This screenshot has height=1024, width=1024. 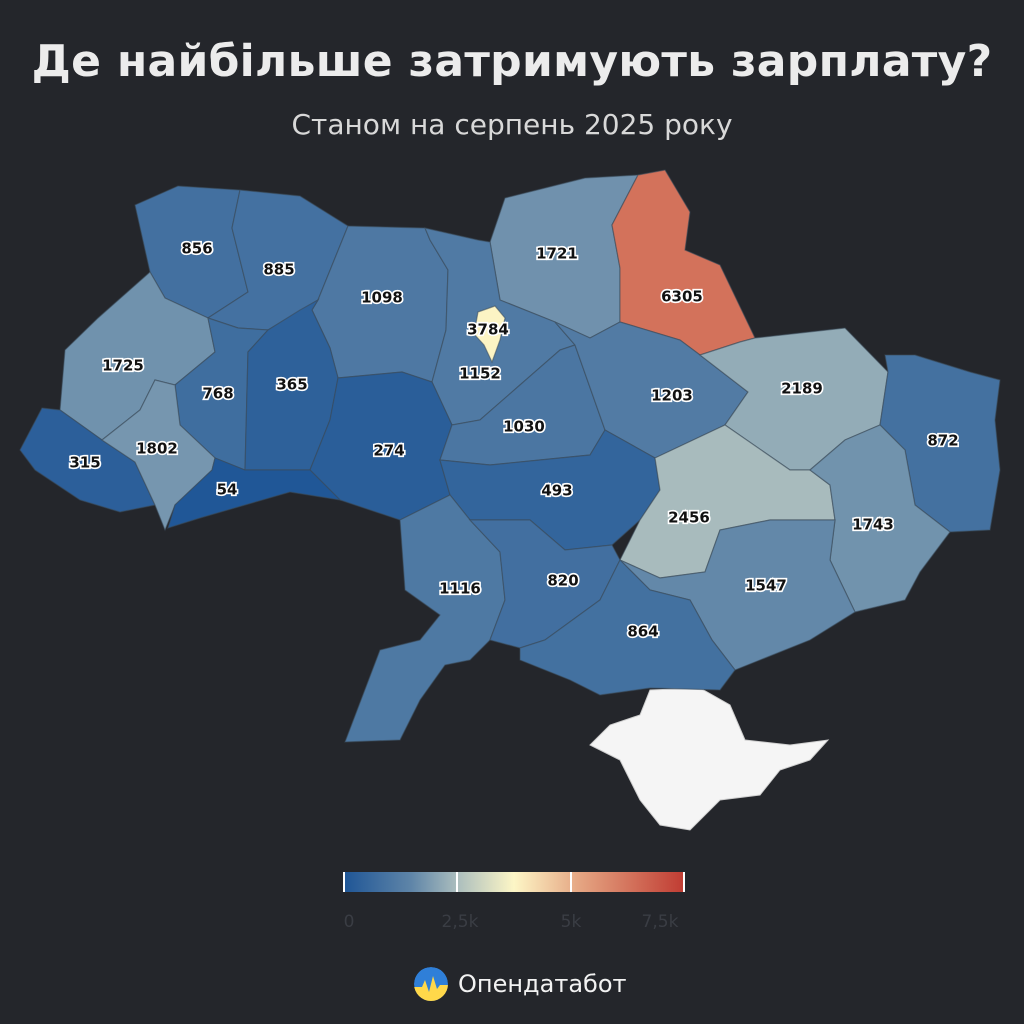 I want to click on label-cherkasy: 1030, so click(x=524, y=427).